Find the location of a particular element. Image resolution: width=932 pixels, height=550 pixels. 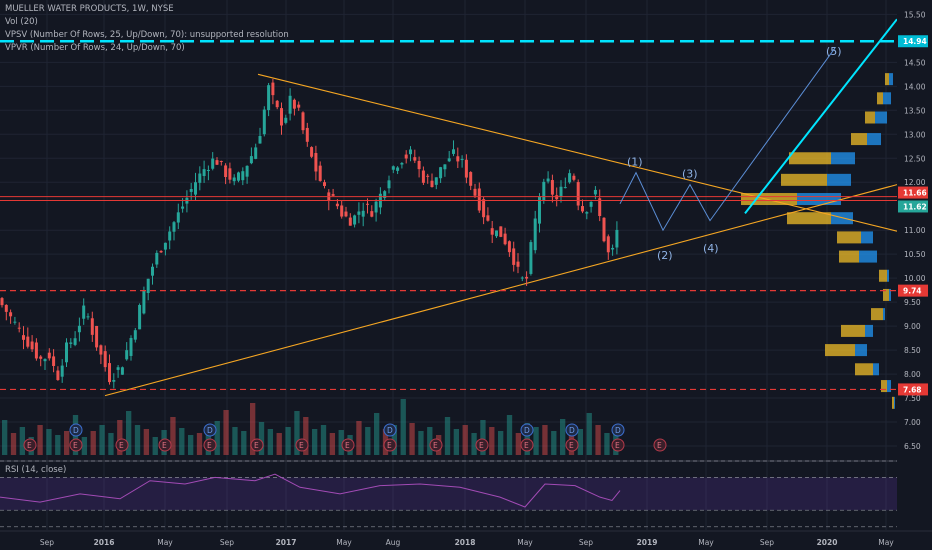

wave-label: (5) is located at coordinates (834, 51).